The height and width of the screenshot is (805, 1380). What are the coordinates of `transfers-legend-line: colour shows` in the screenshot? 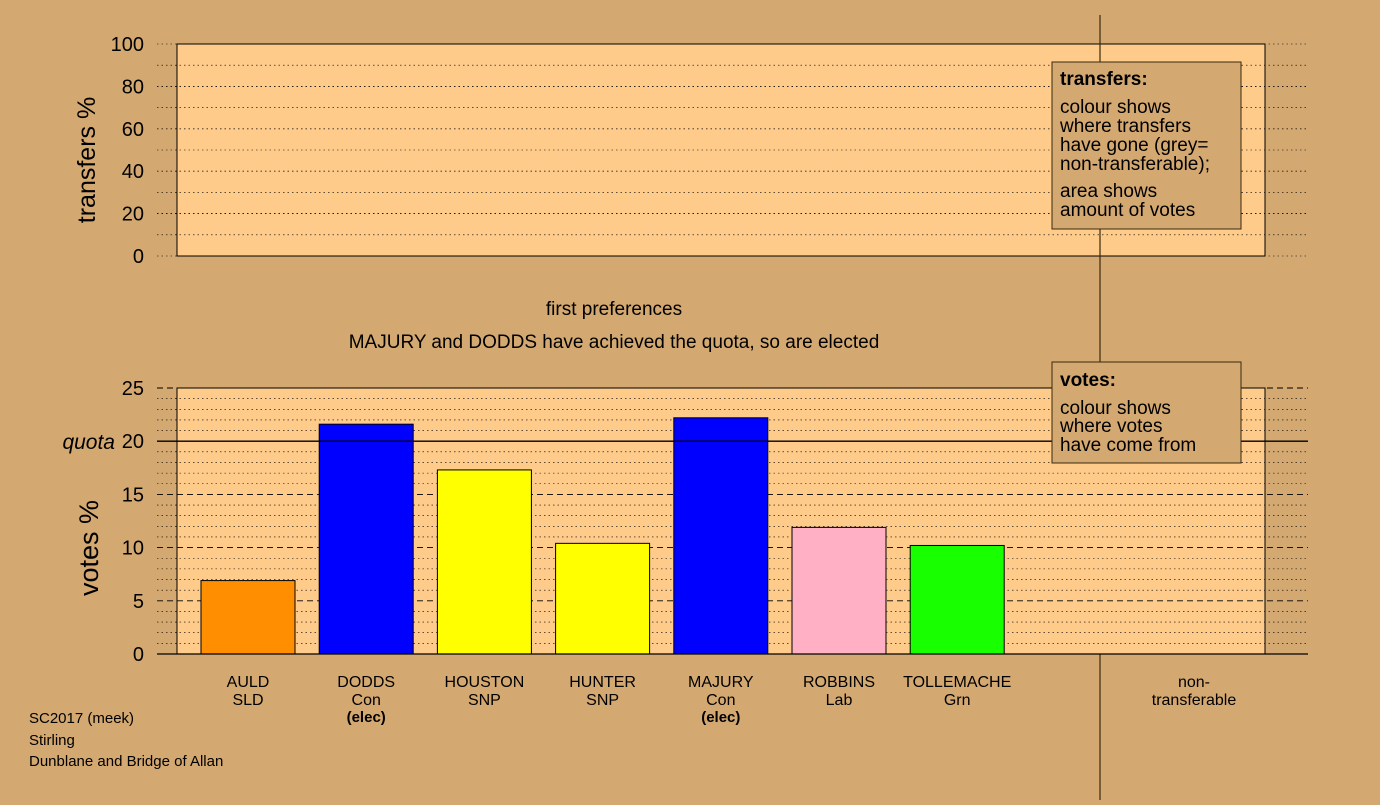 It's located at (1115, 107).